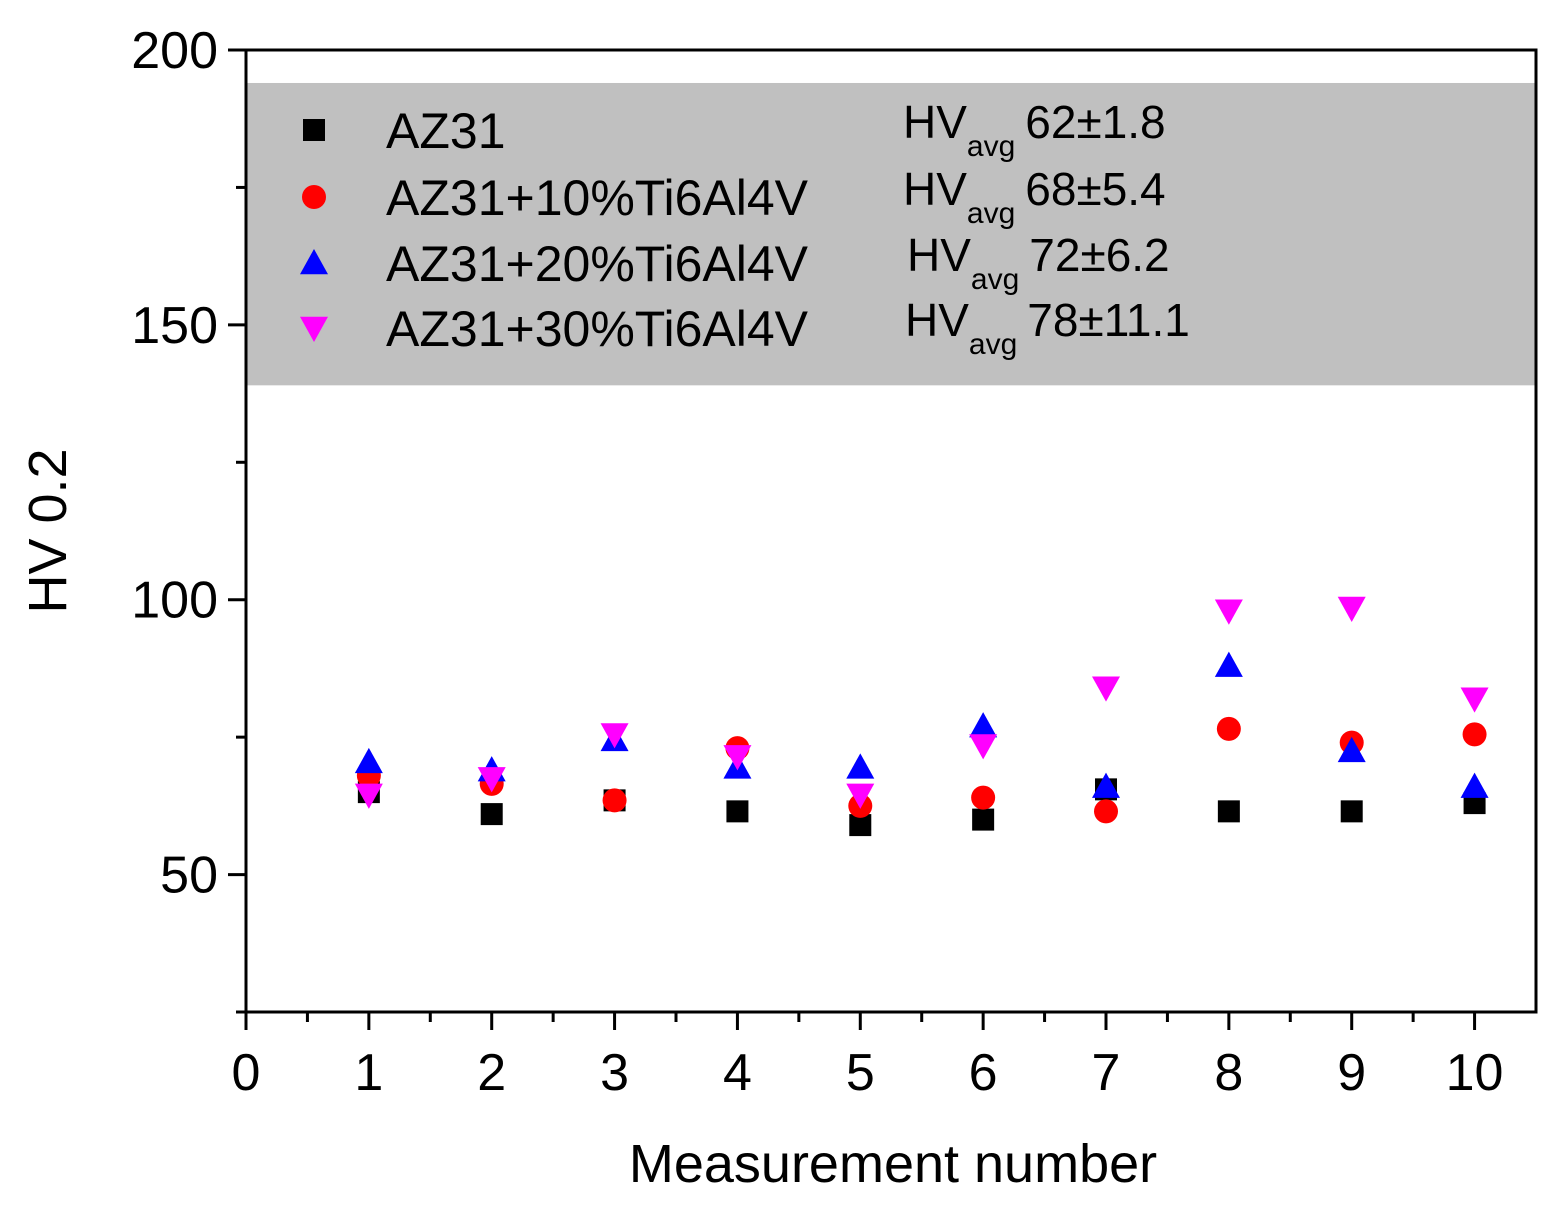 The width and height of the screenshot is (1568, 1224). Describe the element at coordinates (597, 198) in the screenshot. I see `legend-label: AZ31+10%Ti6Al4V` at that location.